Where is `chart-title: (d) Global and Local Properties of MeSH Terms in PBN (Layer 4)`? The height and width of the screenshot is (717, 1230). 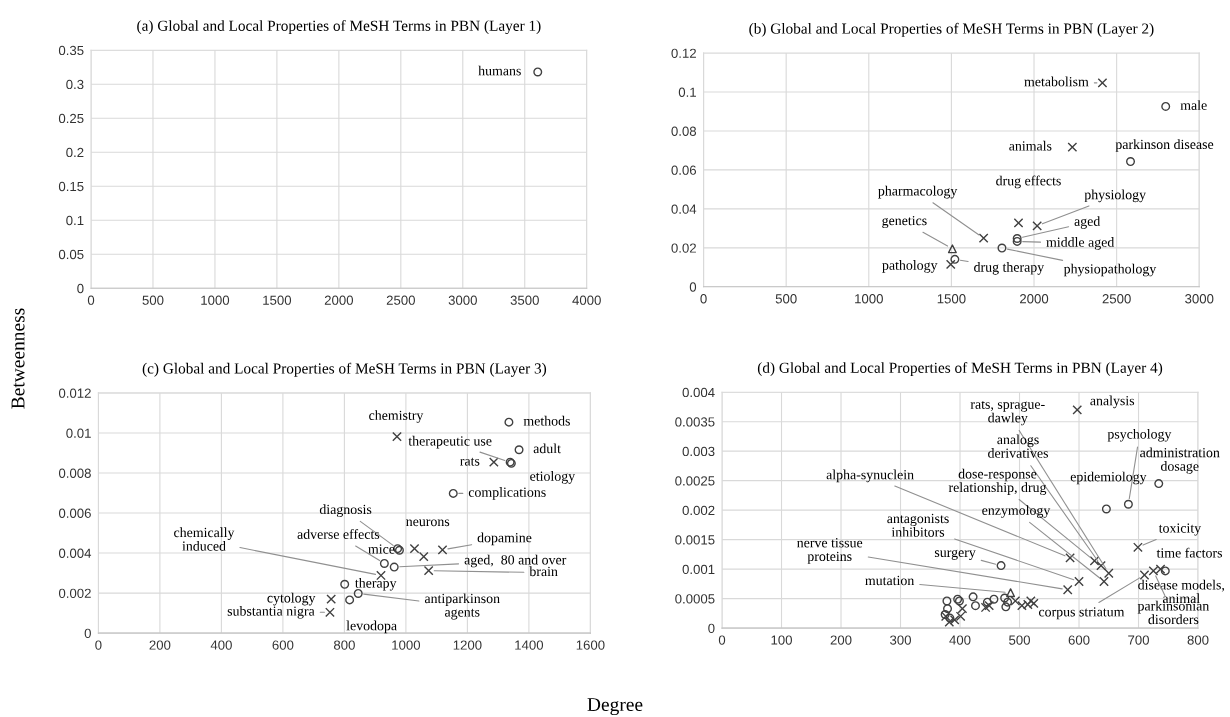
chart-title: (d) Global and Local Properties of MeSH Terms in PBN (Layer 4) is located at coordinates (960, 369).